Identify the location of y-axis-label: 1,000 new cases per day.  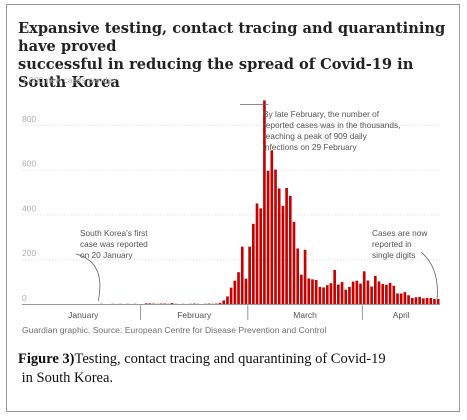
(69, 80).